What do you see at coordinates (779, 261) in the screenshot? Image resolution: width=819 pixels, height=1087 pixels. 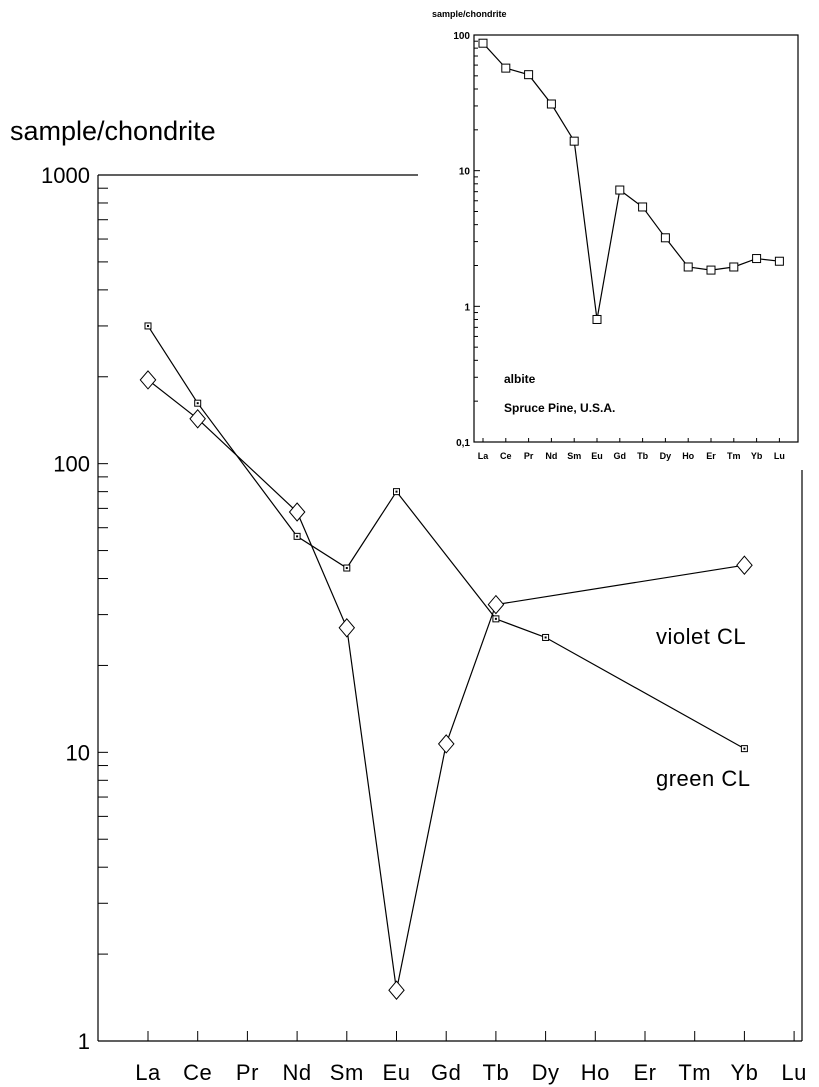 I see `point-series-0-lu` at bounding box center [779, 261].